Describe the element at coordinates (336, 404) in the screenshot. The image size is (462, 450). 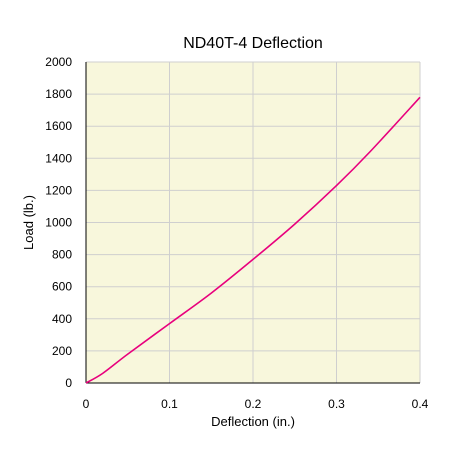
I see `x-tick-label: 0.3` at that location.